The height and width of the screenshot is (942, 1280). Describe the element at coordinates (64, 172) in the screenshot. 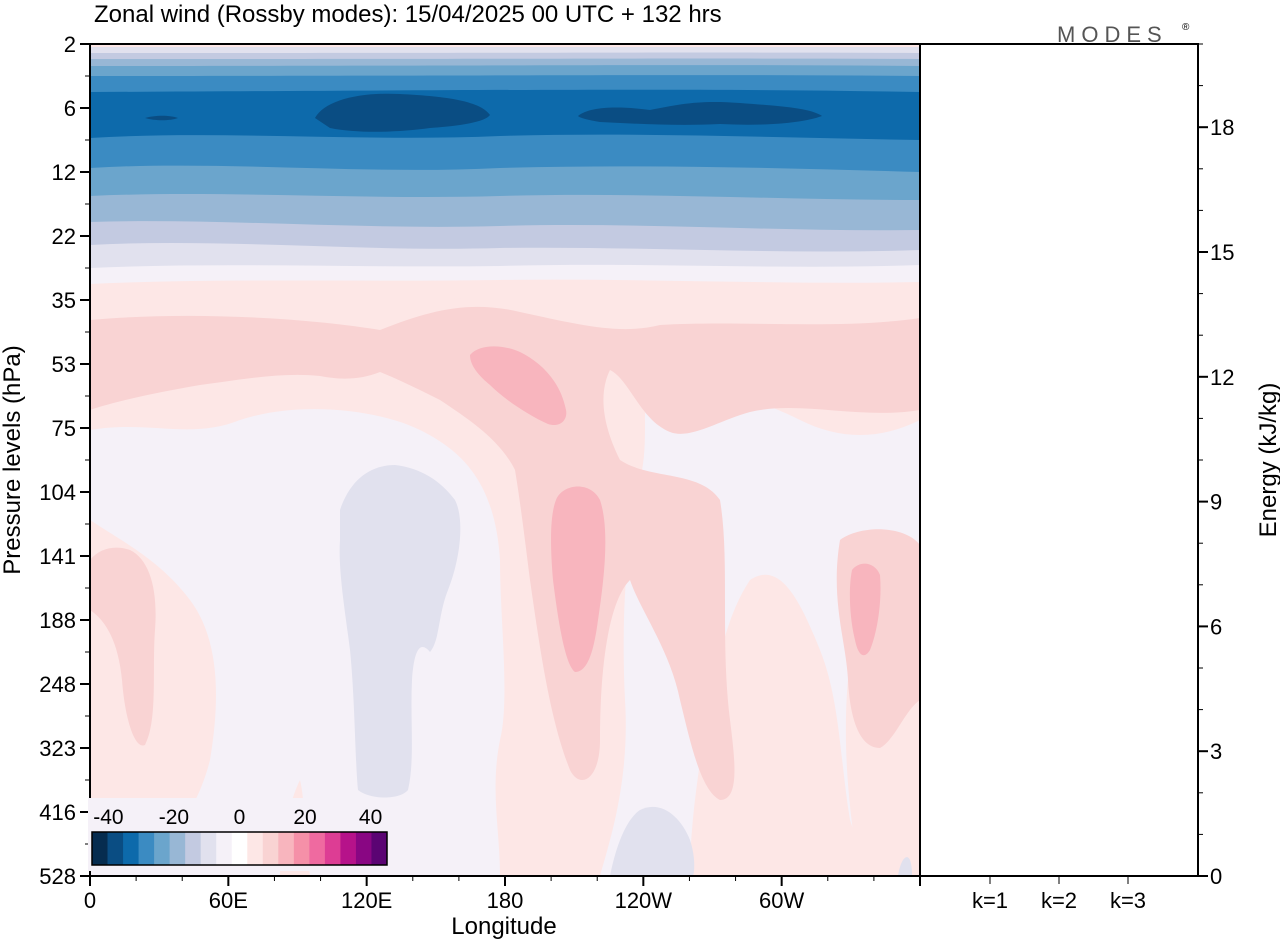

I see `y-tick-label: 12` at that location.